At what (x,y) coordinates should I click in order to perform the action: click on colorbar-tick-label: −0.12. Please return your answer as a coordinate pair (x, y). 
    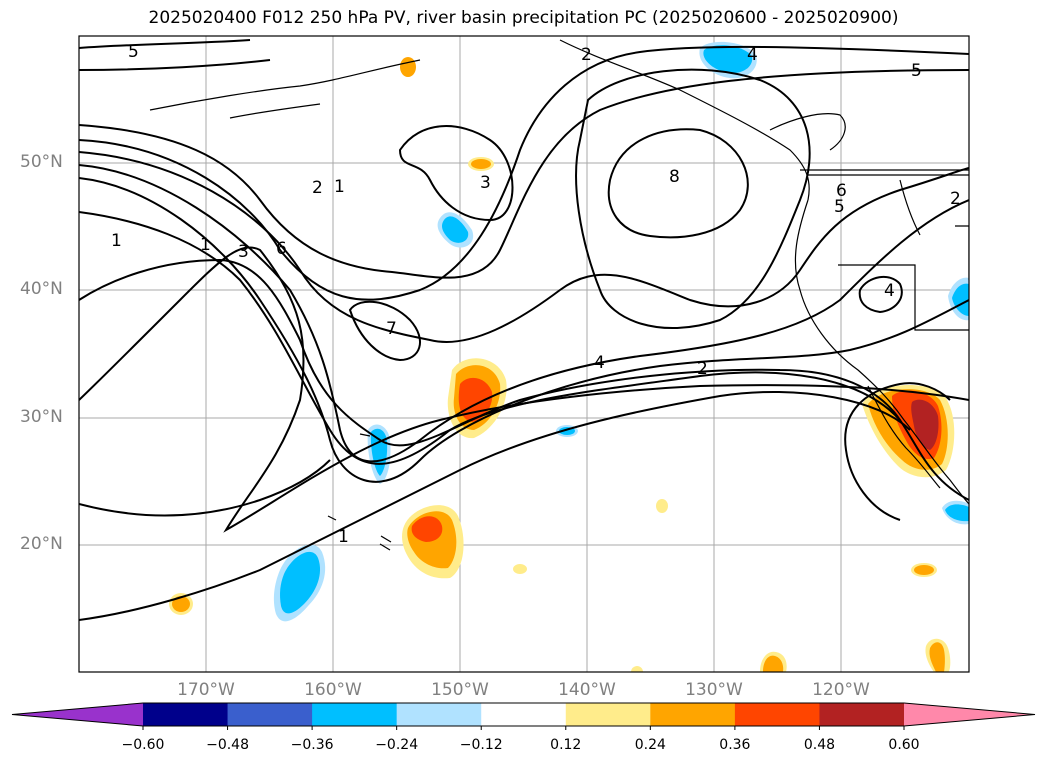
    Looking at the image, I should click on (481, 745).